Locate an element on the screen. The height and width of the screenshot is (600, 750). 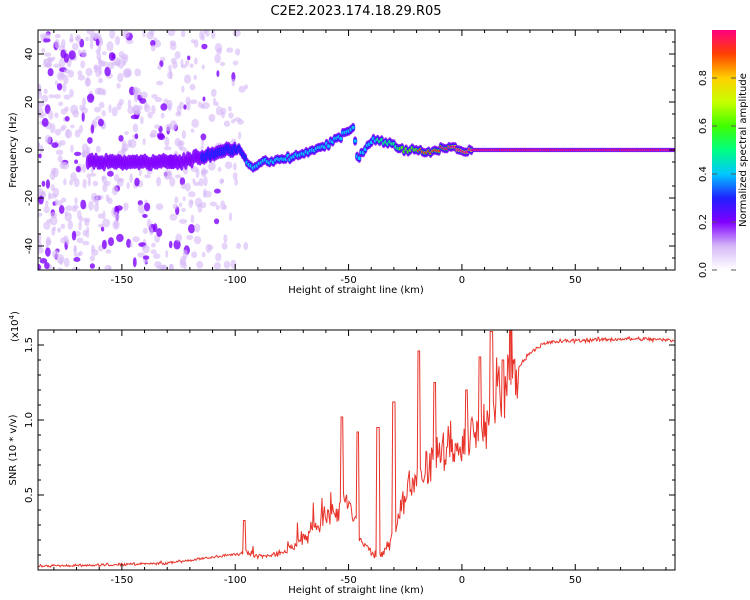
snr-scale-prefix: (x10 is located at coordinates (15, 330).